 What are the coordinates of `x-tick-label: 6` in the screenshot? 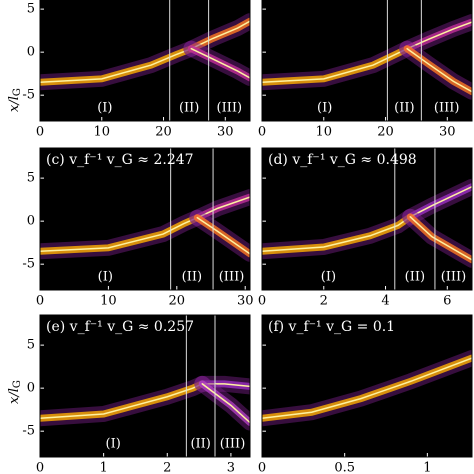 It's located at (447, 301).